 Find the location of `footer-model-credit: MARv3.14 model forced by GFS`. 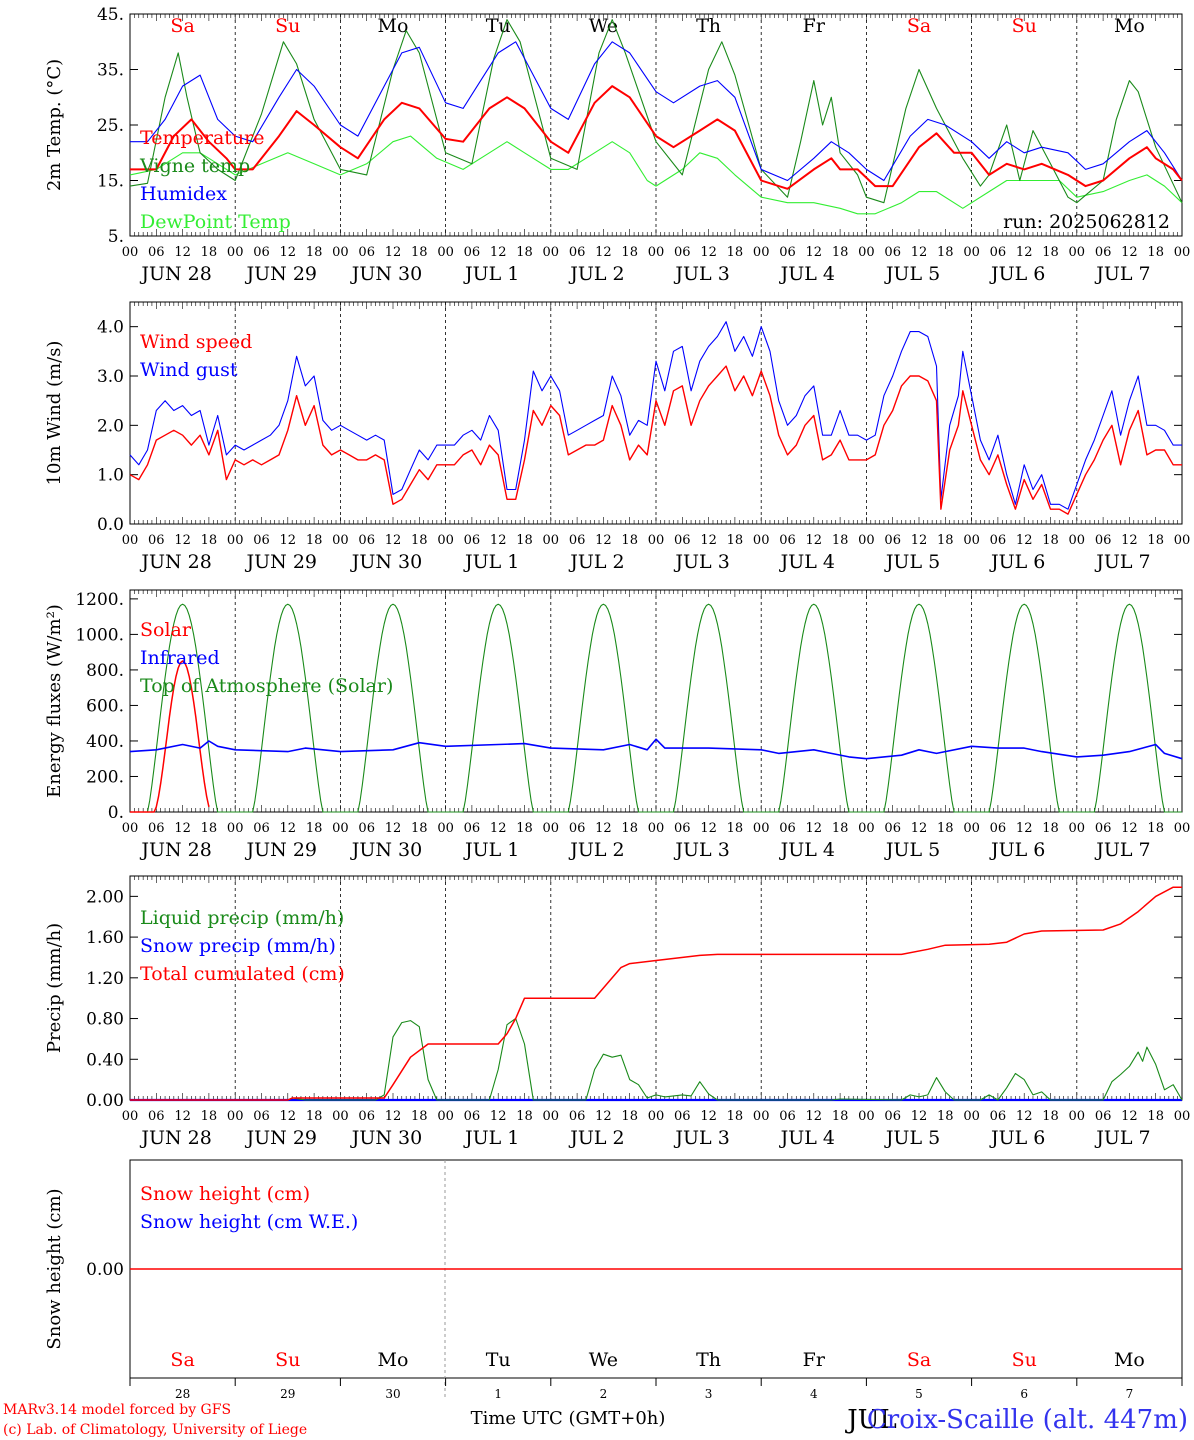

footer-model-credit: MARv3.14 model forced by GFS is located at coordinates (117, 1410).